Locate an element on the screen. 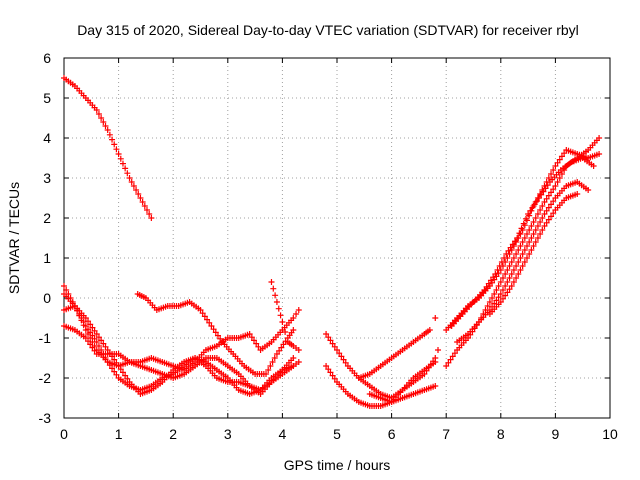 This screenshot has width=640, height=480. series-arc-k is located at coordinates (404, 376).